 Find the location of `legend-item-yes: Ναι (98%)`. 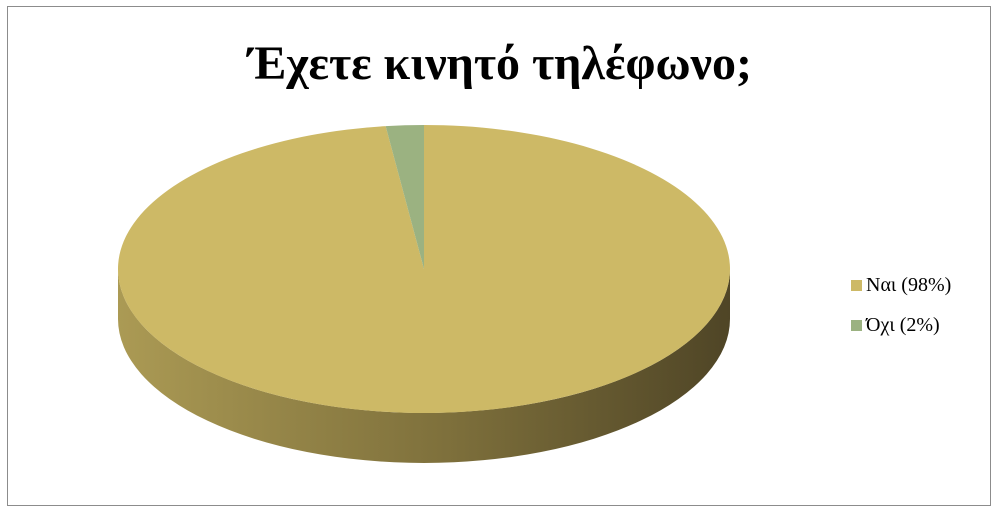

legend-item-yes: Ναι (98%) is located at coordinates (901, 285).